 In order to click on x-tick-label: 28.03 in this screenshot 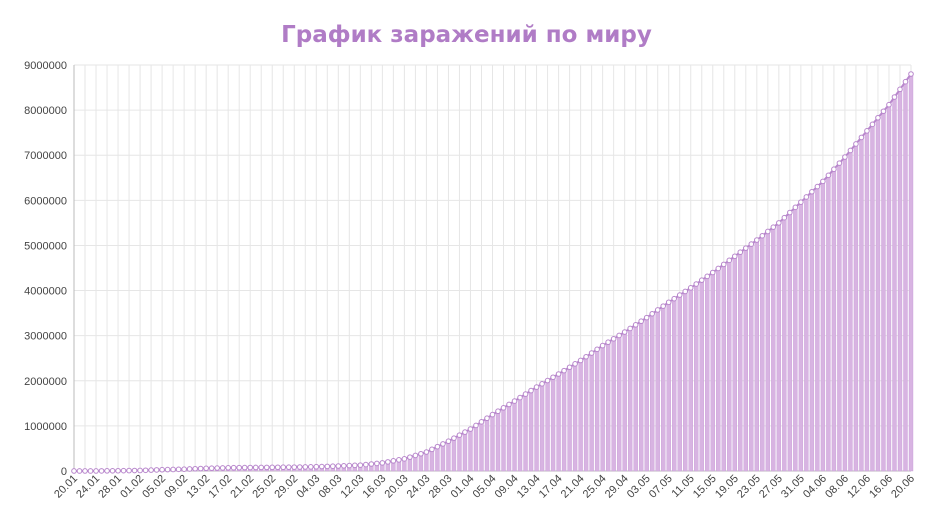, I will do `click(441, 487)`.